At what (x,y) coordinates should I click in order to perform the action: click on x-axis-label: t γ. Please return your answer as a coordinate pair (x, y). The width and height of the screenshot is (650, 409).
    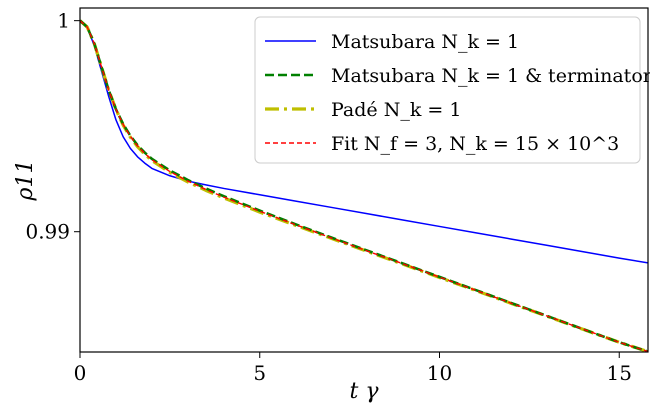
    Looking at the image, I should click on (365, 391).